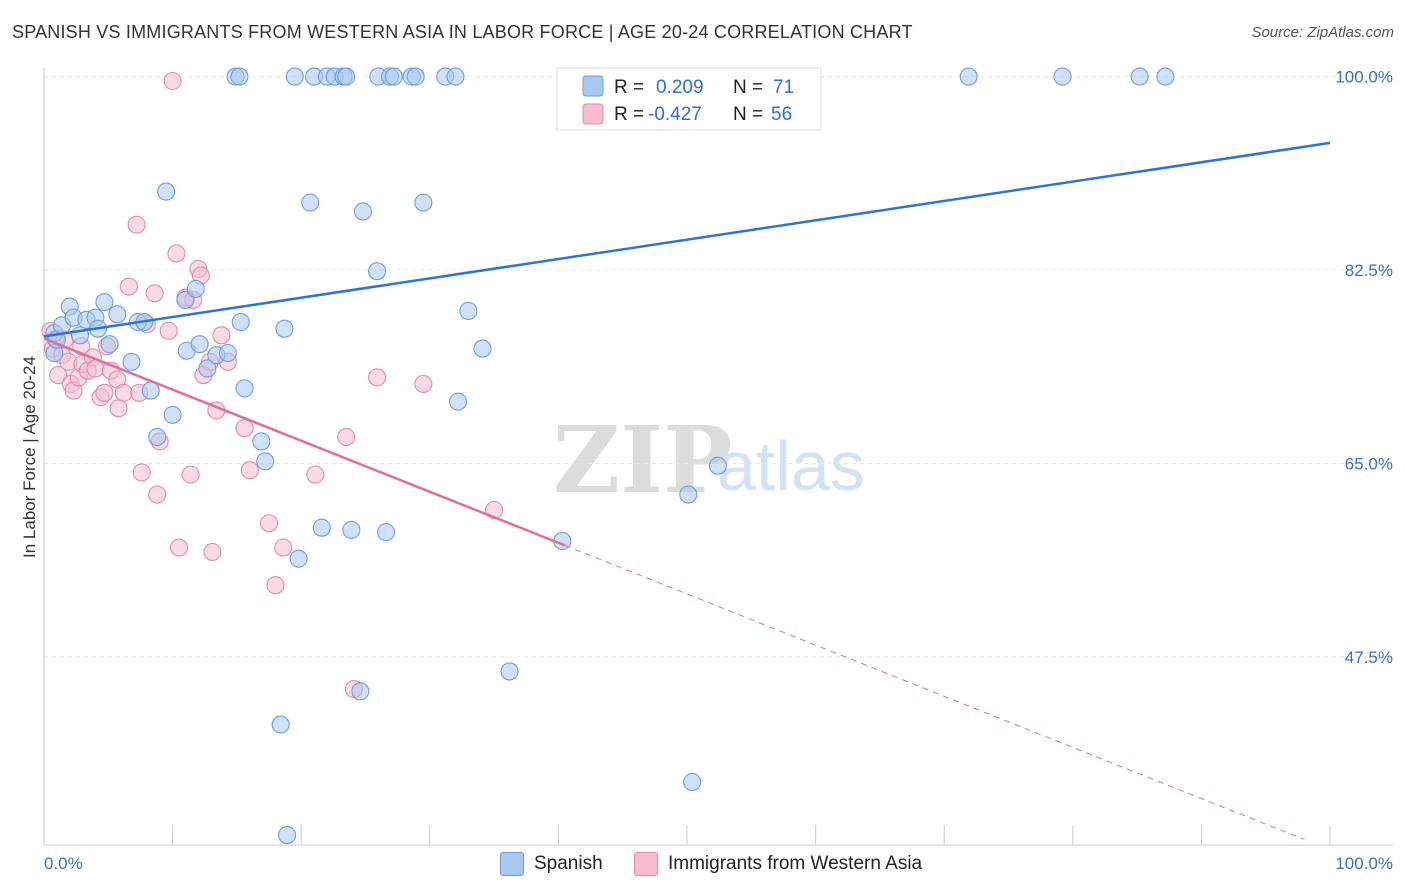 This screenshot has height=892, width=1406. I want to click on x-axis-ticks, so click(687, 835).